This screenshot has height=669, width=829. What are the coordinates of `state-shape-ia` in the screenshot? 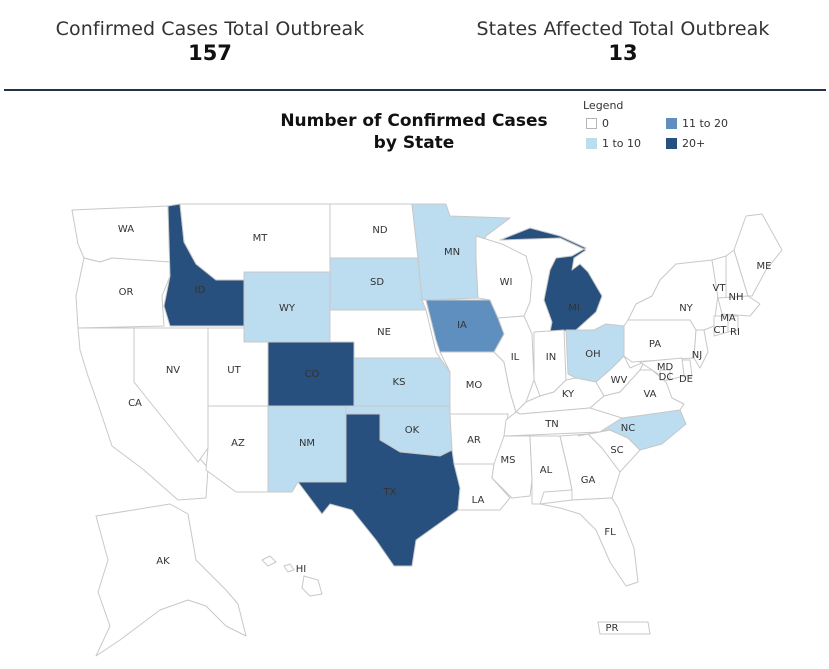 It's located at (465, 326).